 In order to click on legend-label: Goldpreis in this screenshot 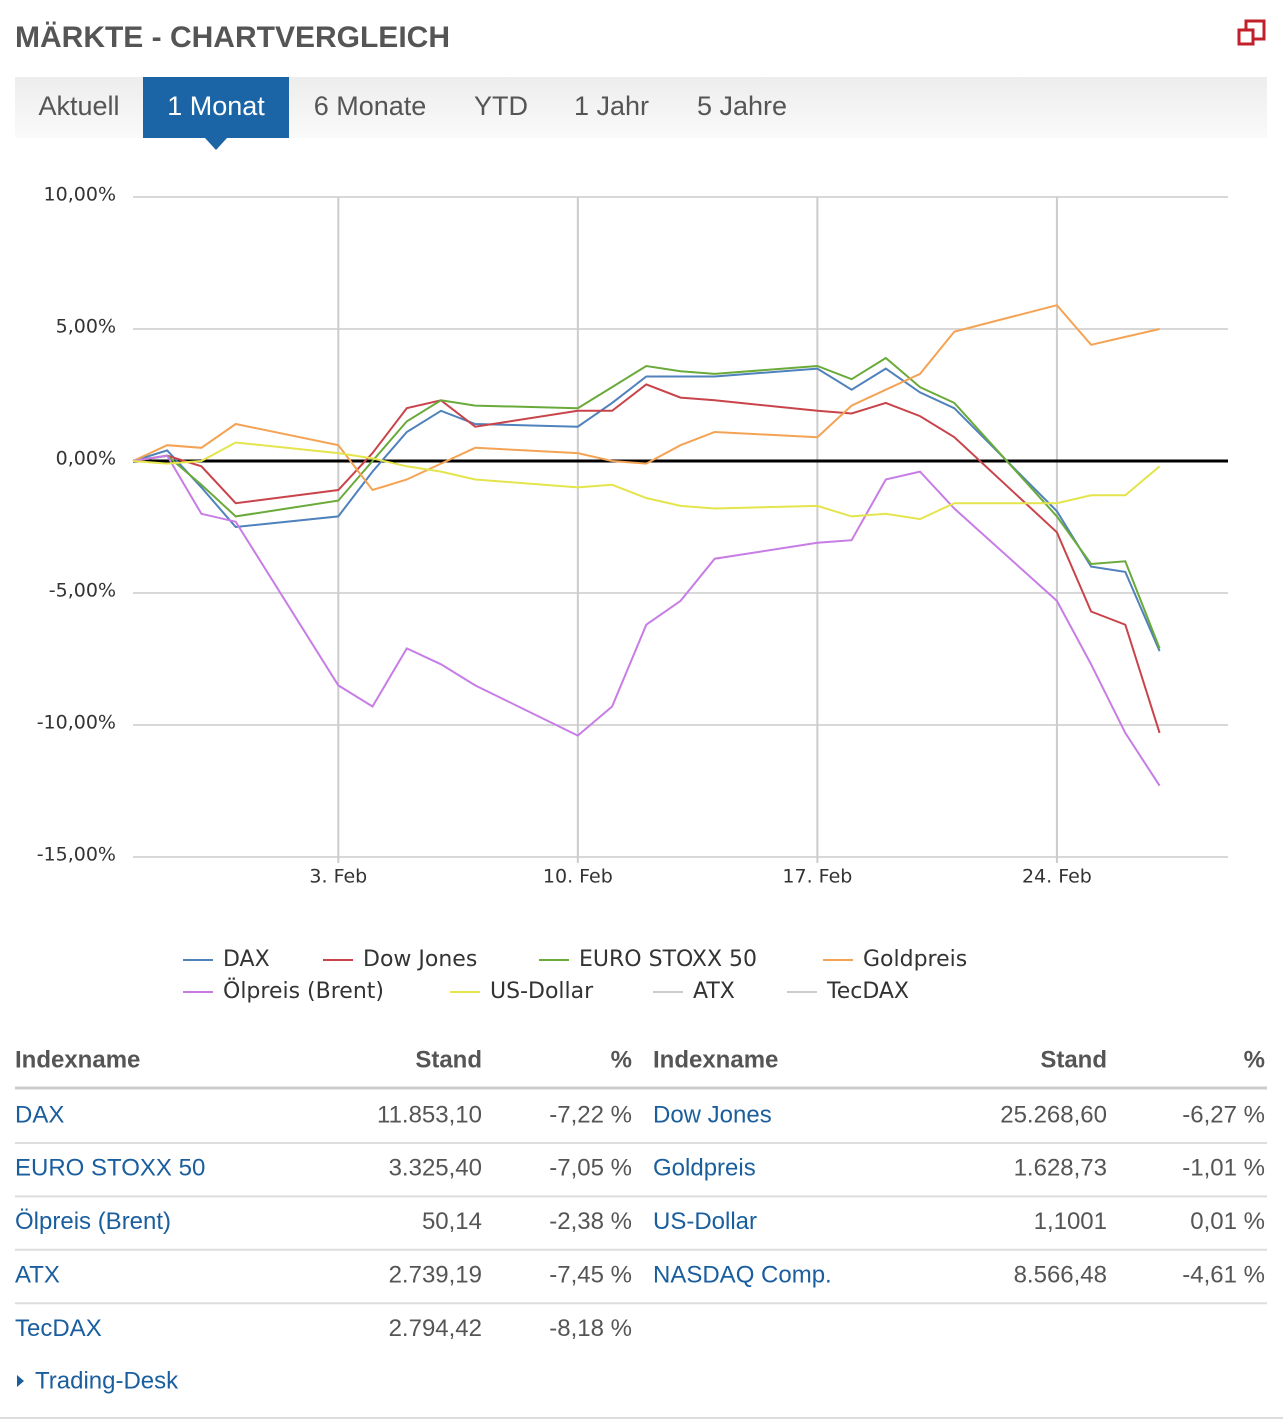, I will do `click(915, 959)`.